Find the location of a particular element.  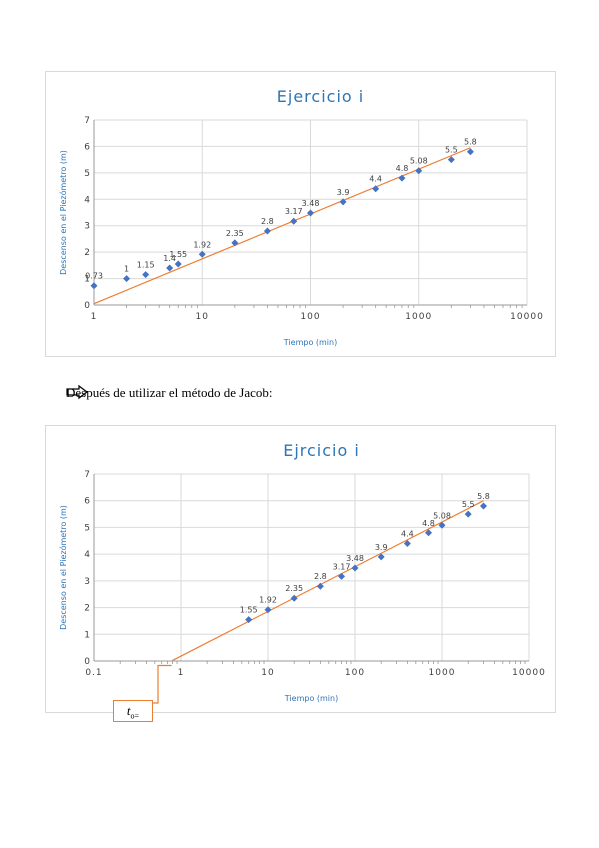

chart-1-y-tick-label: 1 is located at coordinates (87, 280).